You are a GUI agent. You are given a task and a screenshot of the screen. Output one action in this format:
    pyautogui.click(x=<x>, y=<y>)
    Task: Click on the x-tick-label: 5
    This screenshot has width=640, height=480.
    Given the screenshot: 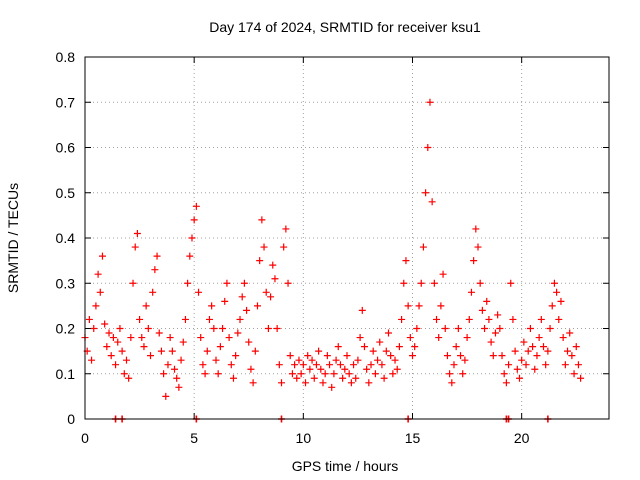 What is the action you would take?
    pyautogui.click(x=194, y=438)
    